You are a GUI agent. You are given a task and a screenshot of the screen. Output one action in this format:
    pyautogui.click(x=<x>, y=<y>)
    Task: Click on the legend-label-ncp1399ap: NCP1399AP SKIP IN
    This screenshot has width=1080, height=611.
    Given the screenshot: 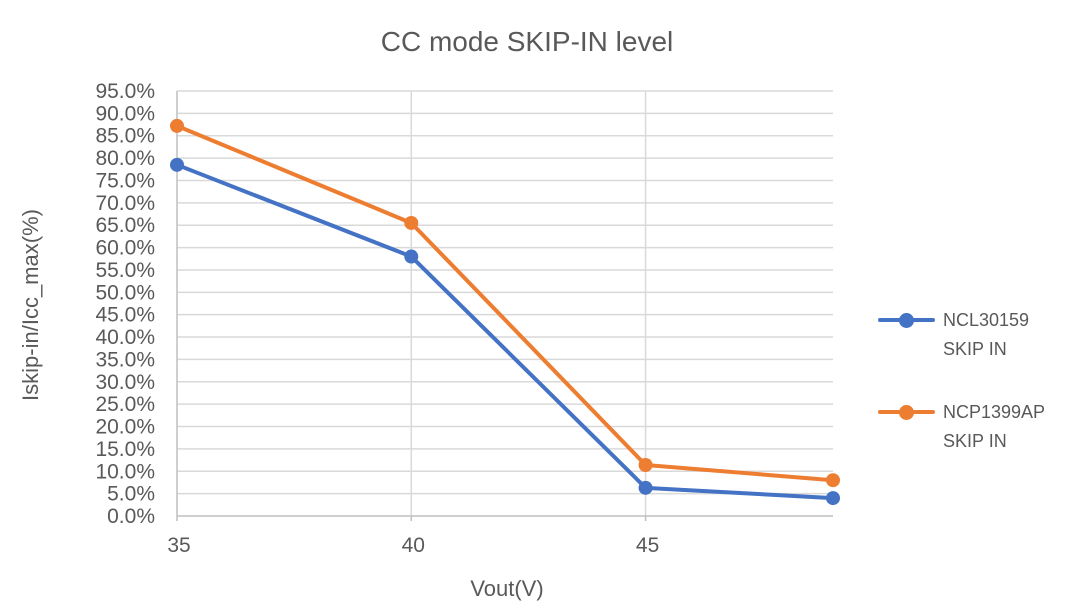 What is the action you would take?
    pyautogui.click(x=994, y=427)
    